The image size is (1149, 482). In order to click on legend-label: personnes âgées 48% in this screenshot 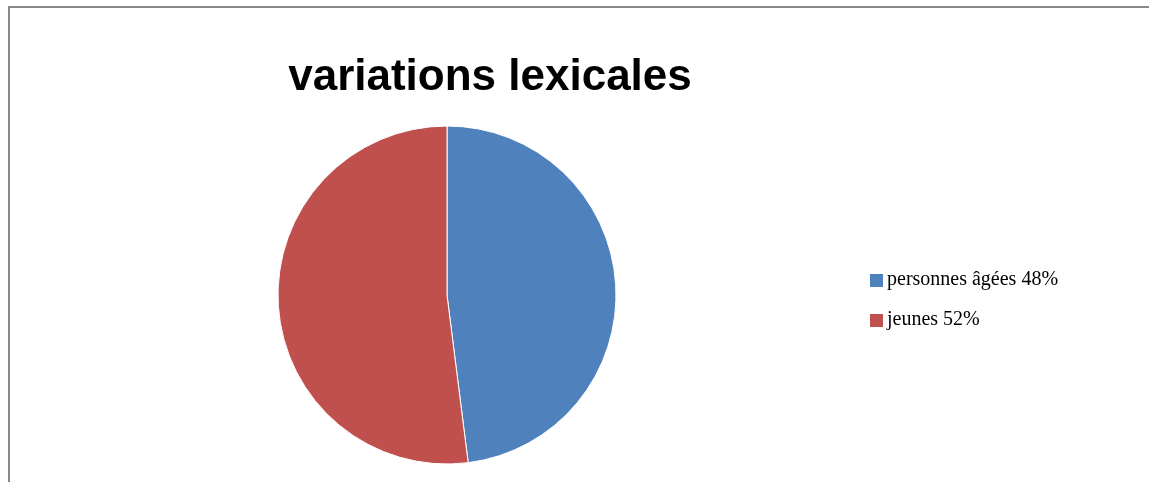, I will do `click(973, 278)`.